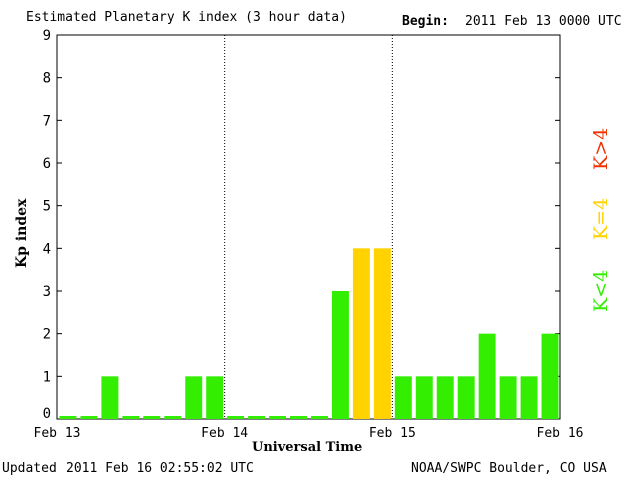 Image resolution: width=640 pixels, height=480 pixels. I want to click on y-tick-label: 4, so click(47, 249).